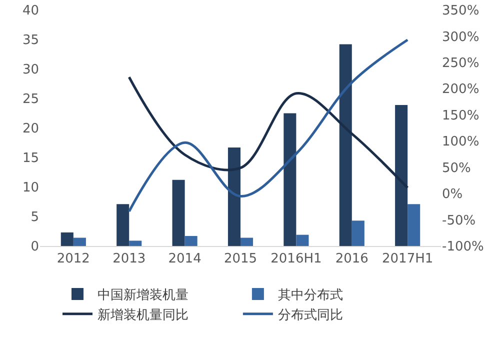  Describe the element at coordinates (461, 116) in the screenshot. I see `y2-tick-label: 150%` at that location.